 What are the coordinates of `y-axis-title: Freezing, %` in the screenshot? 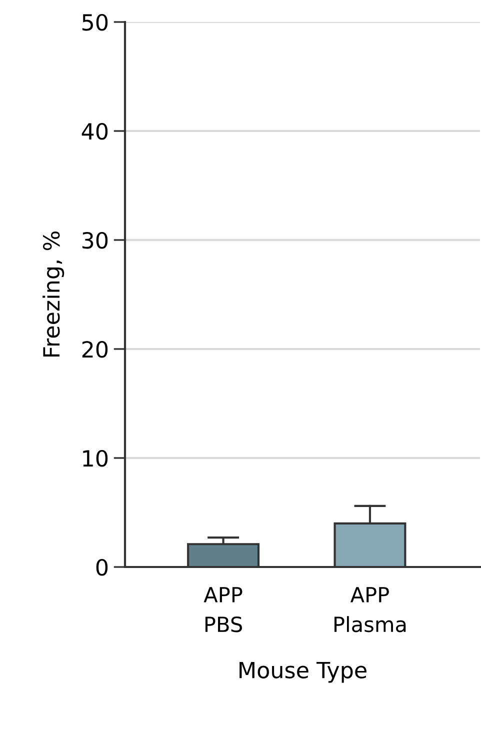 It's located at (53, 294).